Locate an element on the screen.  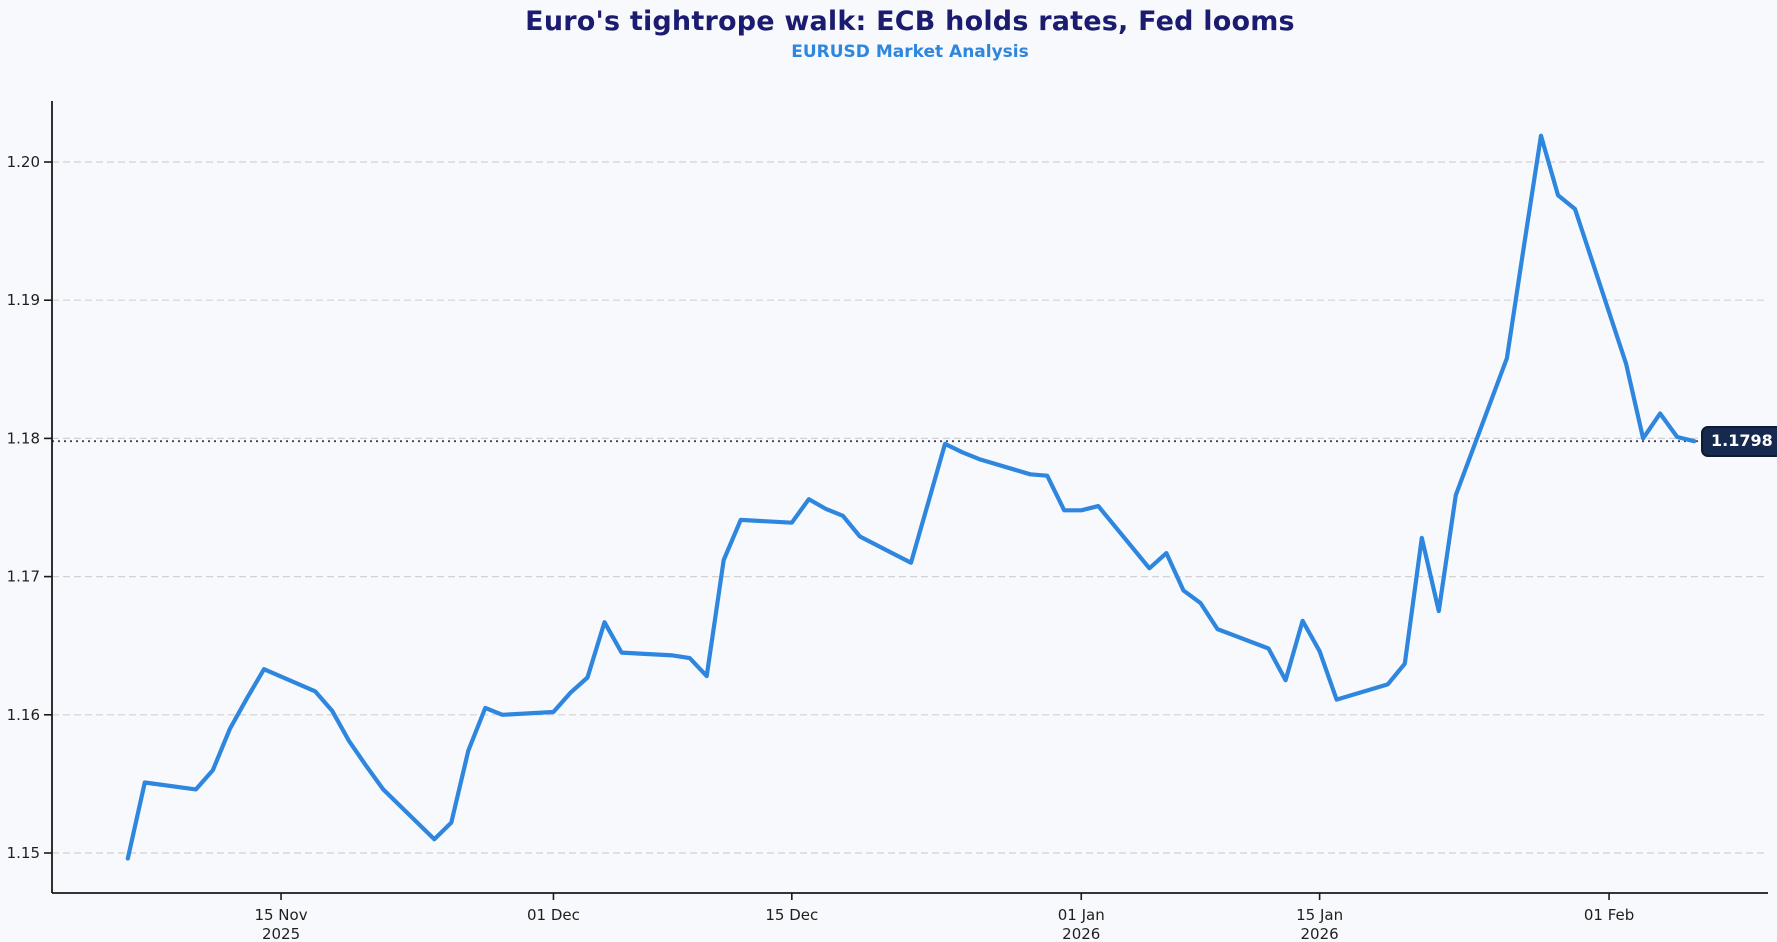
x-tick-label: 15 Jan is located at coordinates (1319, 915).